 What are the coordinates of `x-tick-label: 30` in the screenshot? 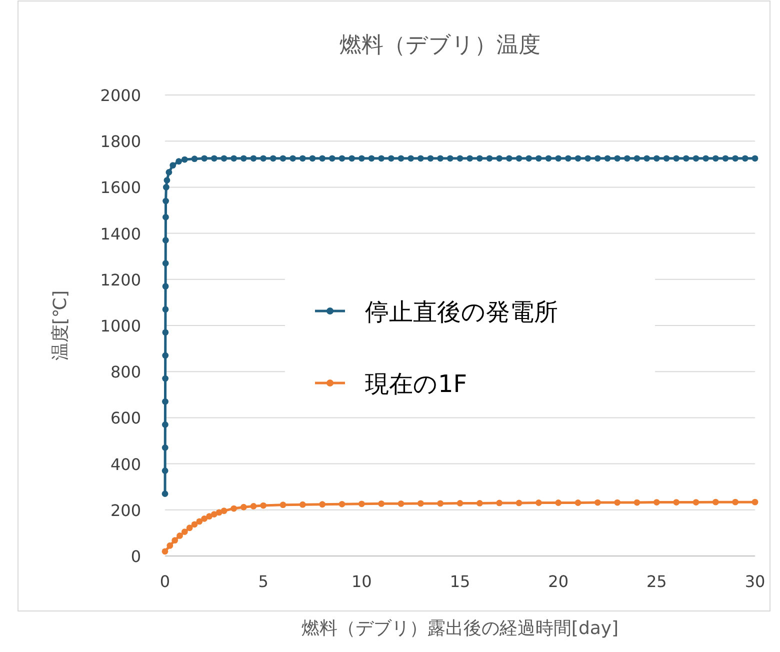 It's located at (755, 581).